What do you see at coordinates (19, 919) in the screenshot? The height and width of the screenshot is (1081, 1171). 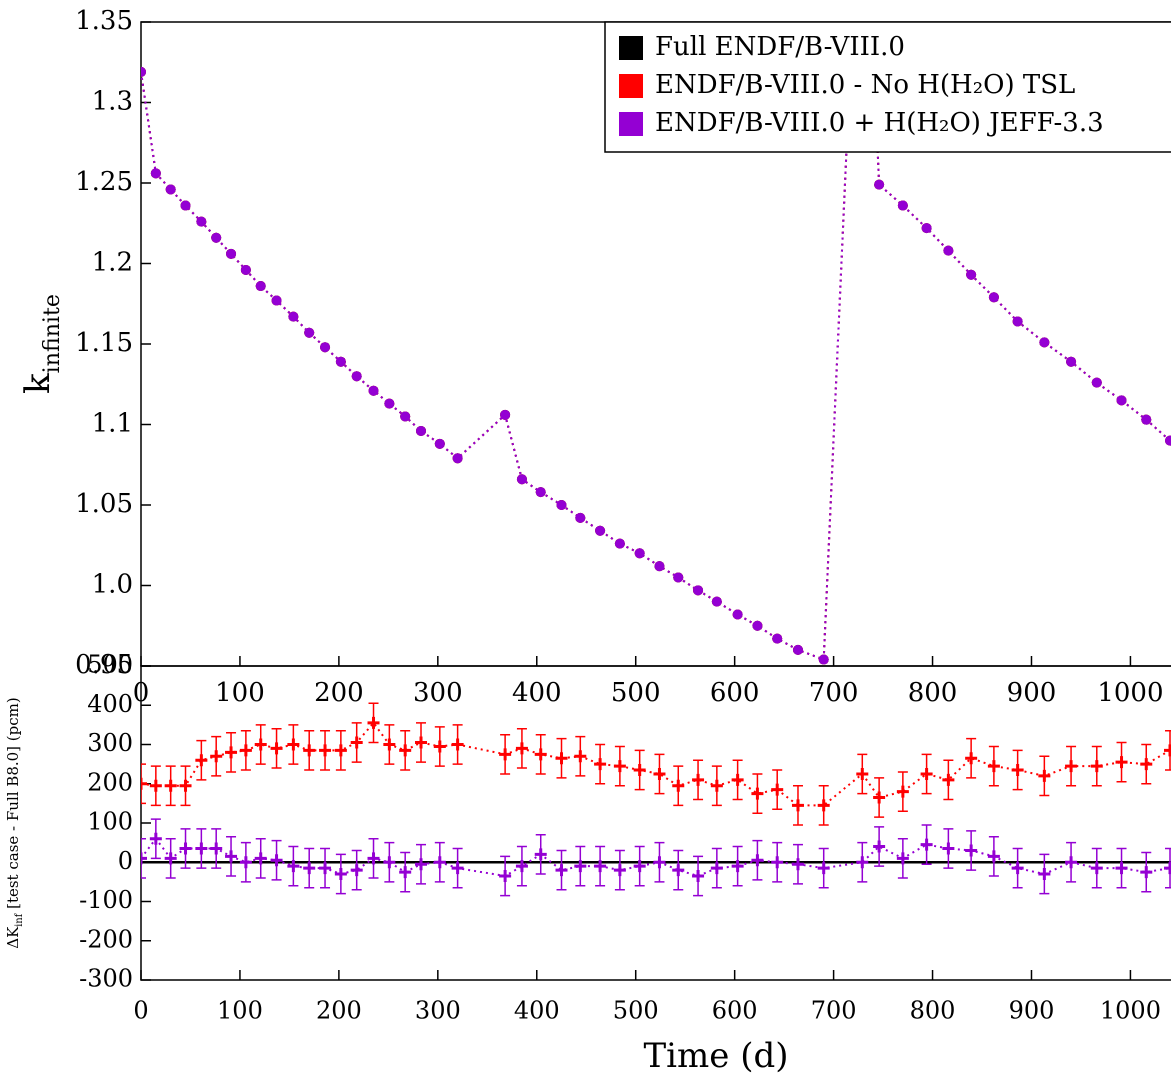 I see `y-axis-label-part: inf` at bounding box center [19, 919].